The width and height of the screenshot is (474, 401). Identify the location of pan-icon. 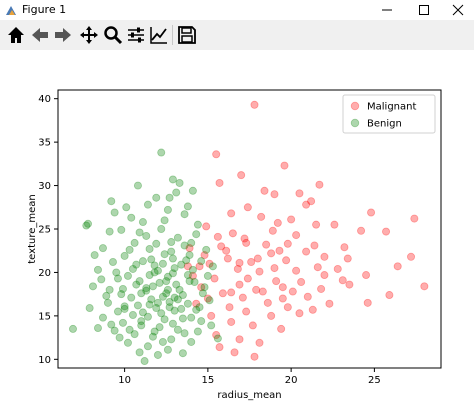
(89, 35).